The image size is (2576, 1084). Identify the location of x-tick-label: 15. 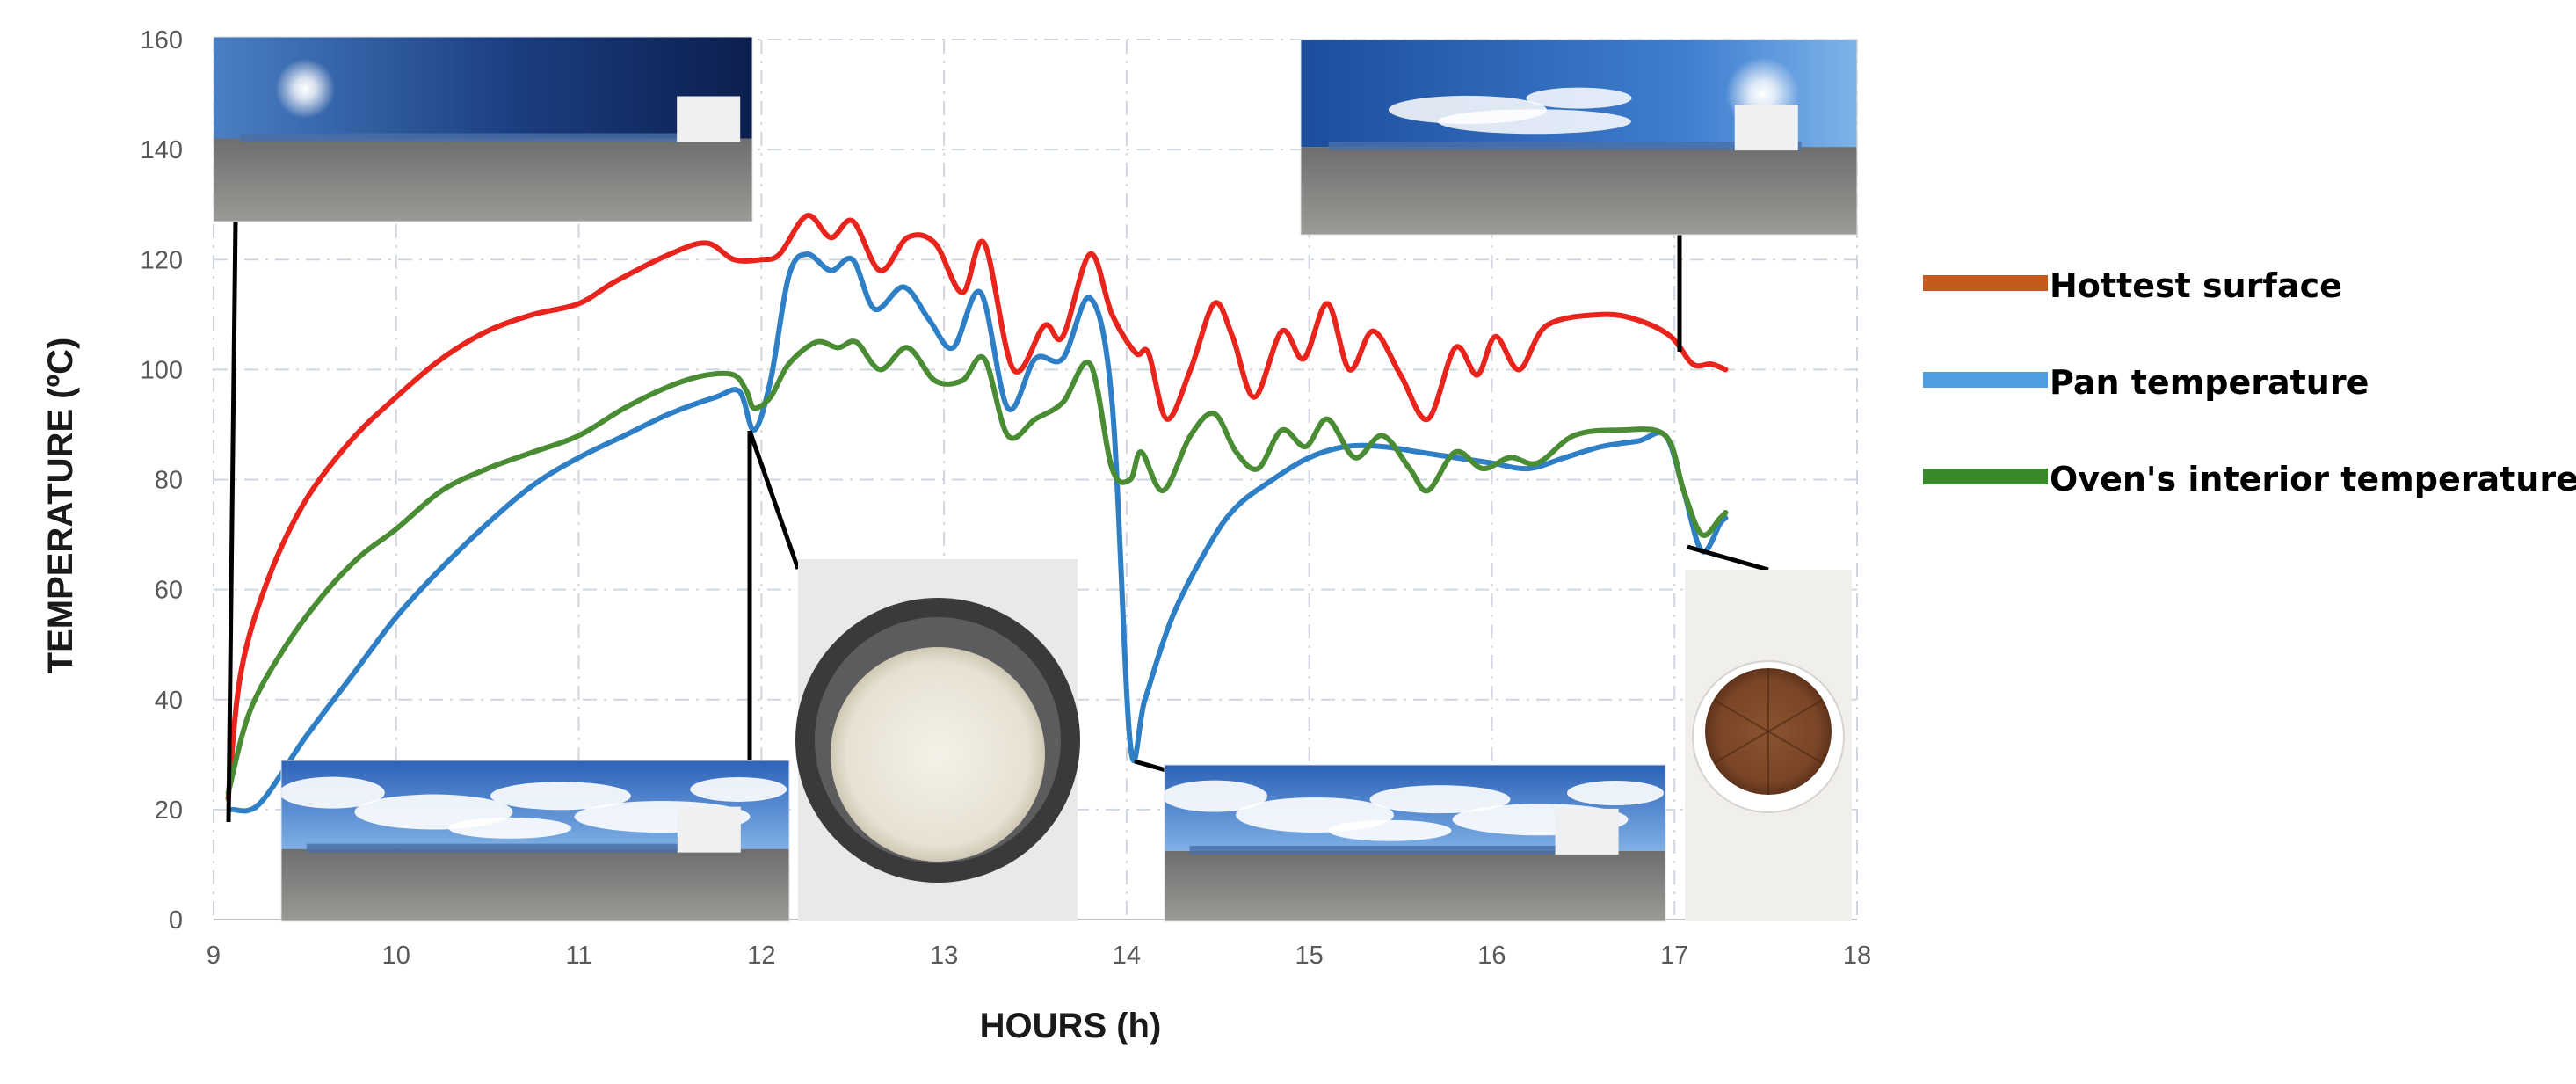
(1309, 956).